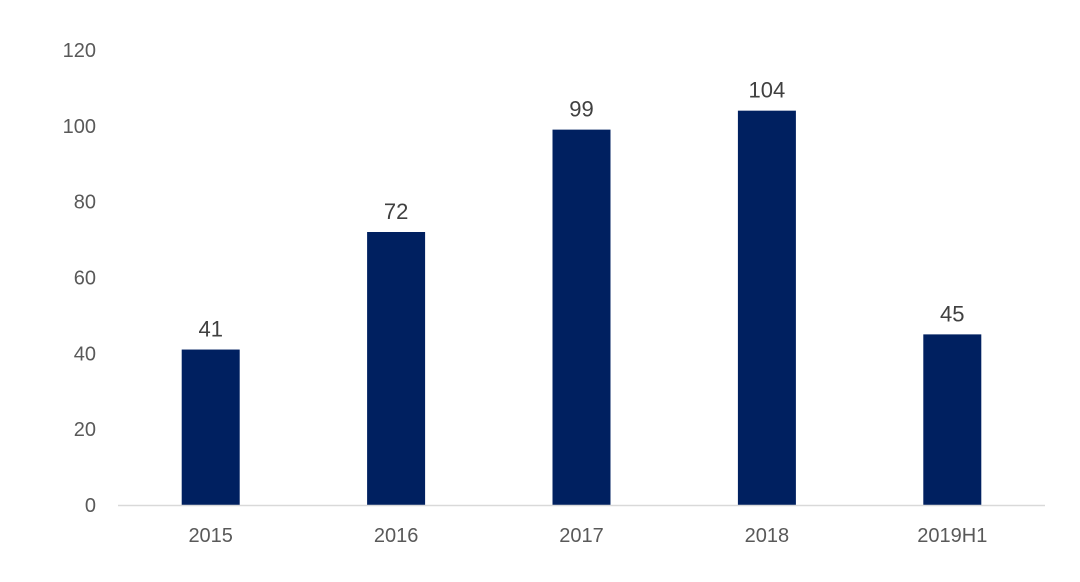 This screenshot has width=1080, height=582. What do you see at coordinates (952, 536) in the screenshot?
I see `x-tick-label: 2019H1` at bounding box center [952, 536].